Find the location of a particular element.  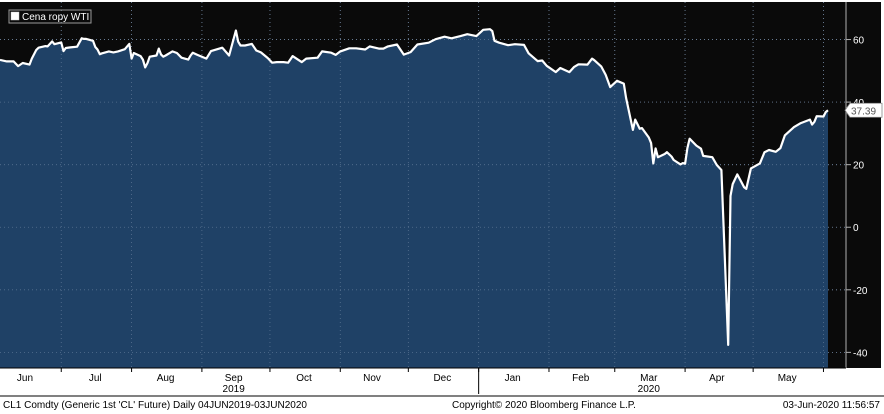

x-tick-label: May is located at coordinates (787, 378).